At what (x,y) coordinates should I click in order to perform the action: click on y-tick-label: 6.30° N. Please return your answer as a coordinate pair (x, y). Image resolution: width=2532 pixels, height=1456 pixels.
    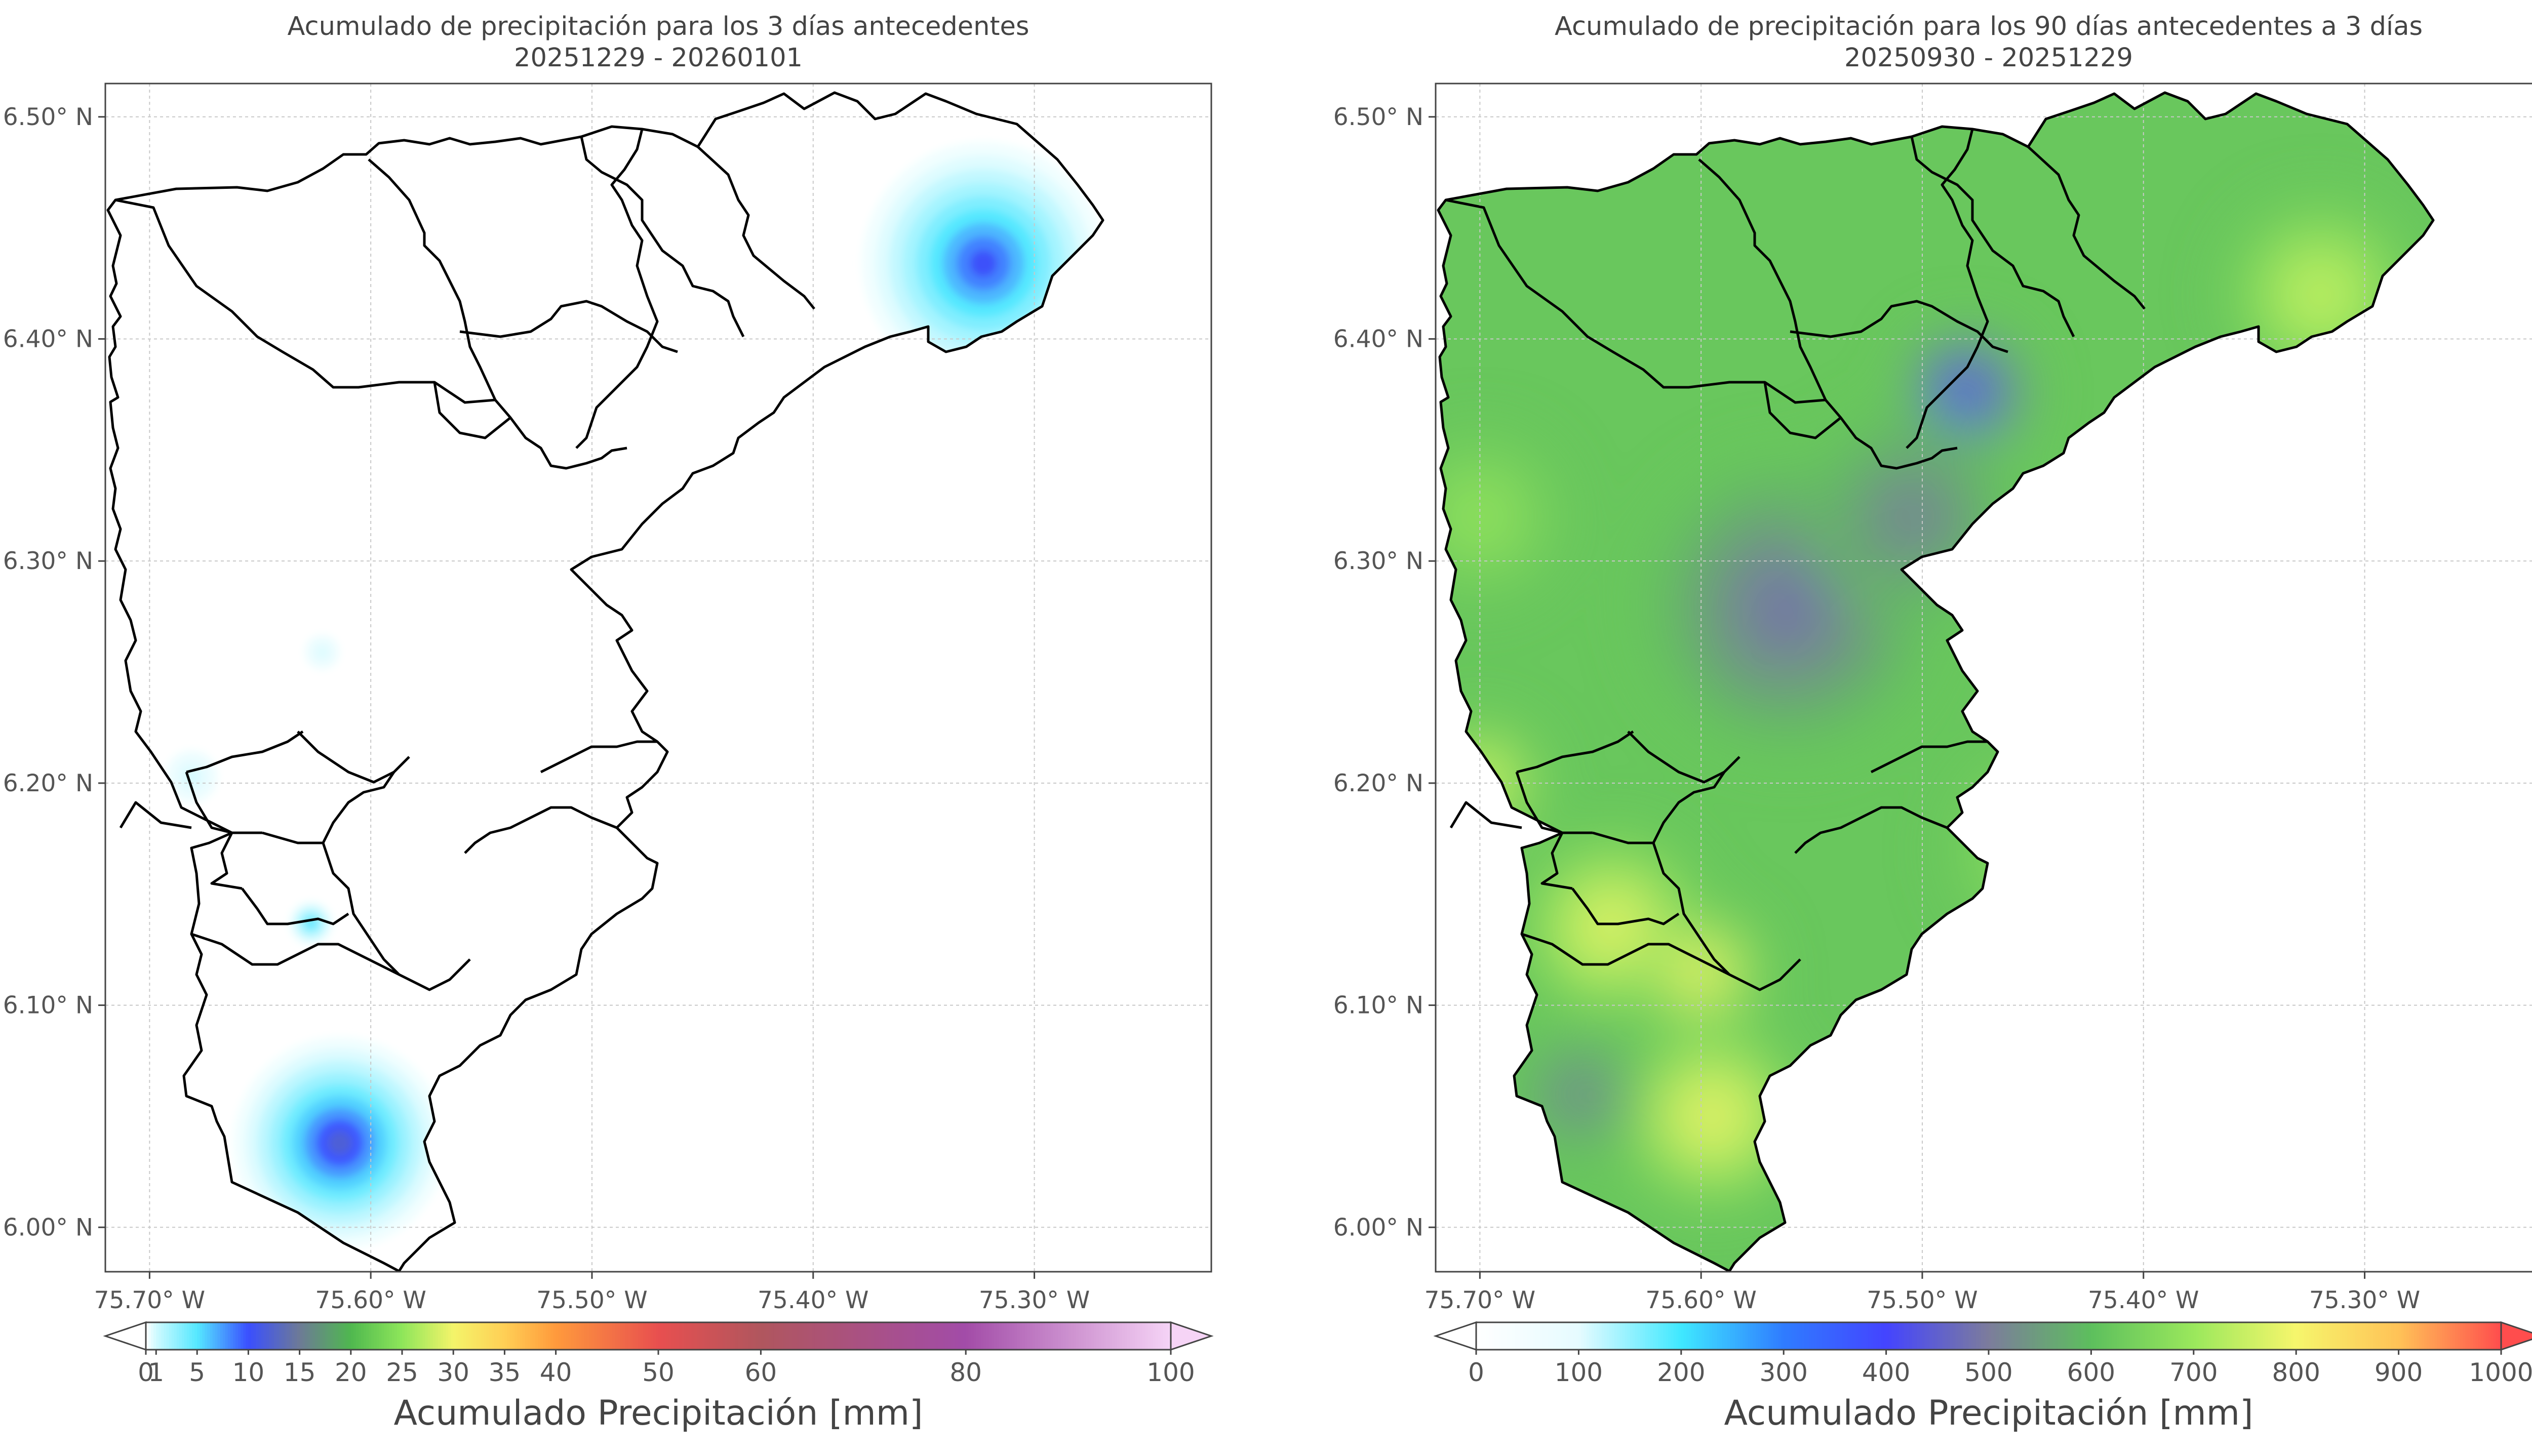
    Looking at the image, I should click on (48, 561).